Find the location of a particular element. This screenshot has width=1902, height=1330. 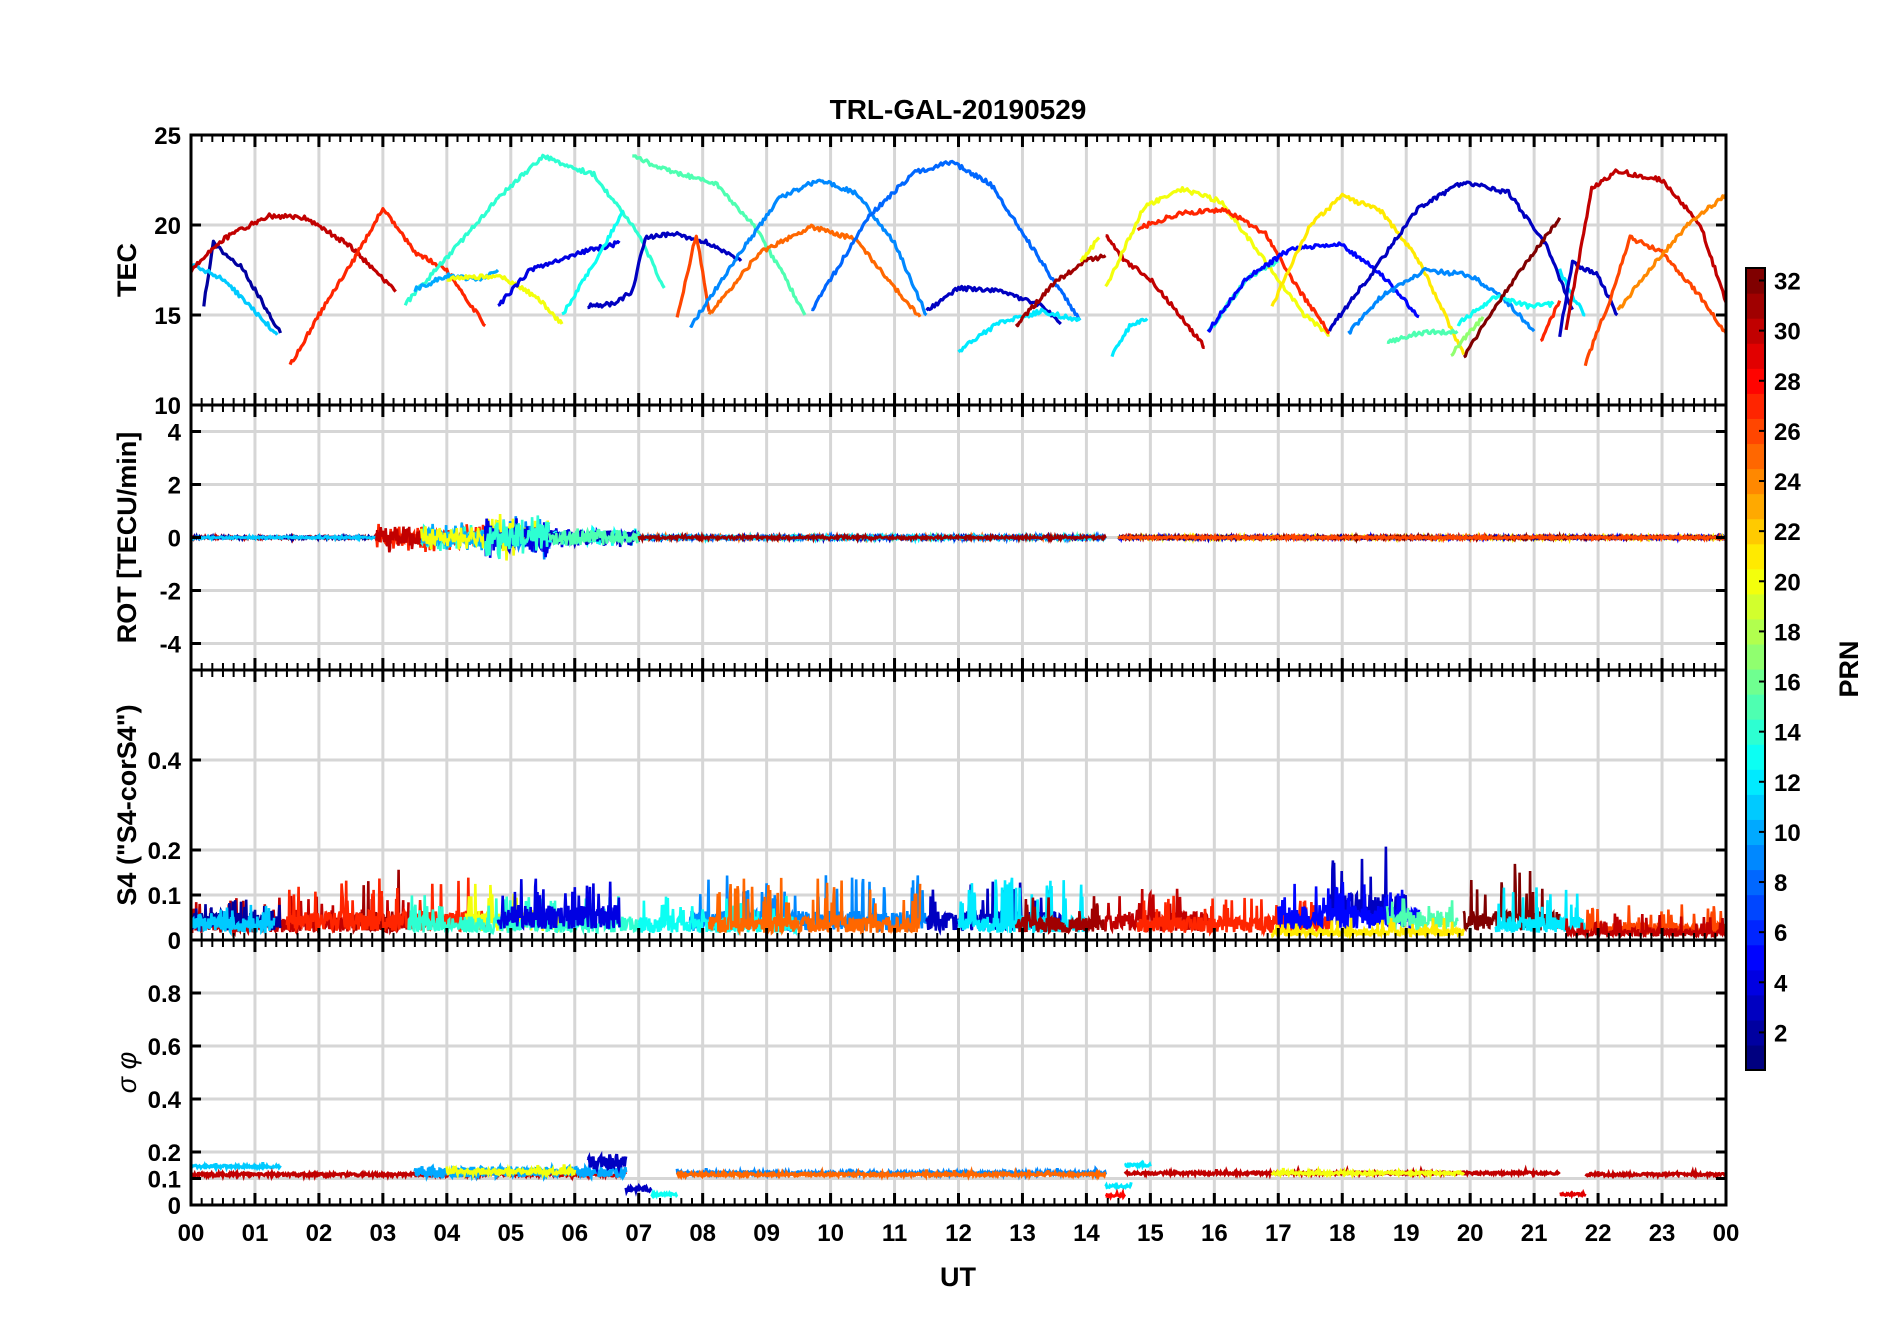

x-tick-label: 17 is located at coordinates (1278, 1233).